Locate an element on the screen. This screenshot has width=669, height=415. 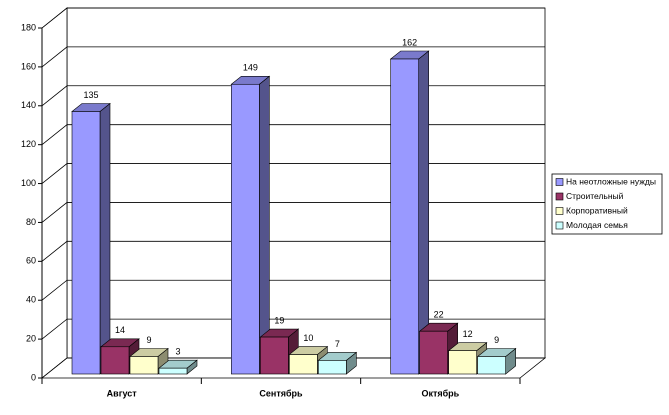
x-tick-label: Октябрь is located at coordinates (440, 393).